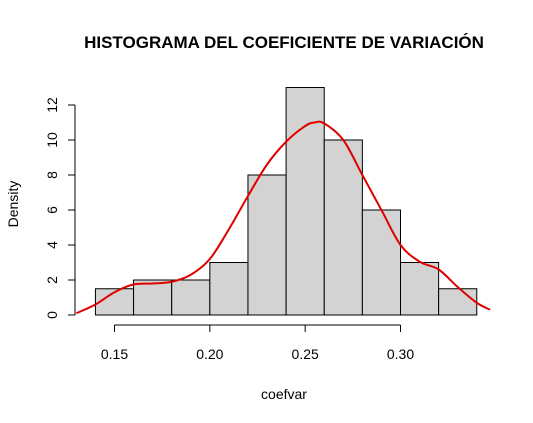  I want to click on y-tick-label: 0, so click(52, 315).